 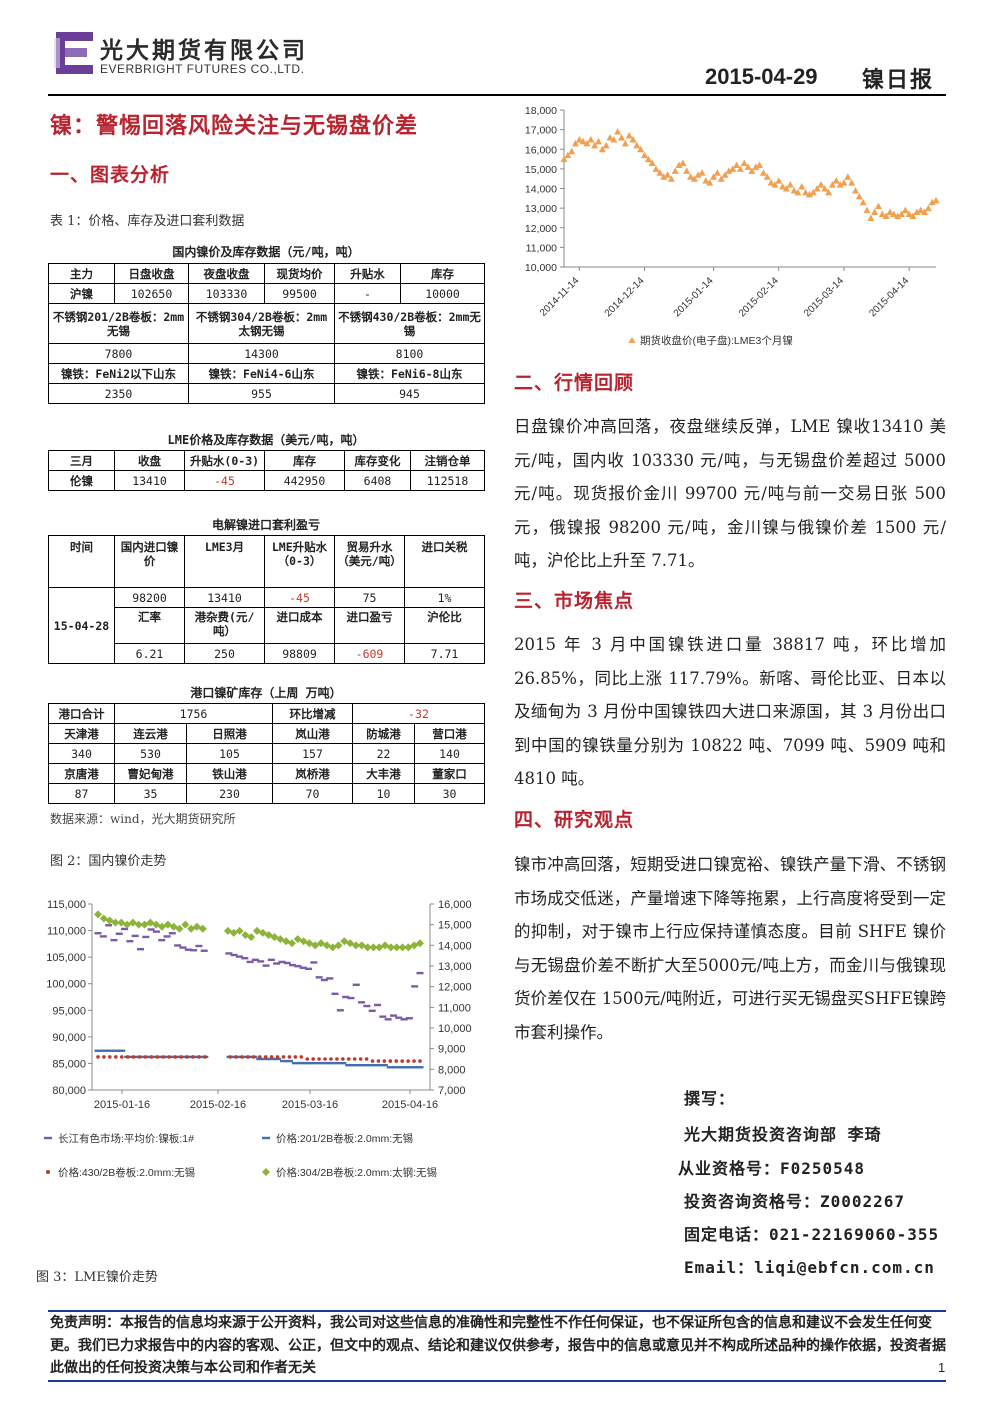 I want to click on table-cell-date: 15-04-28, so click(x=81, y=625).